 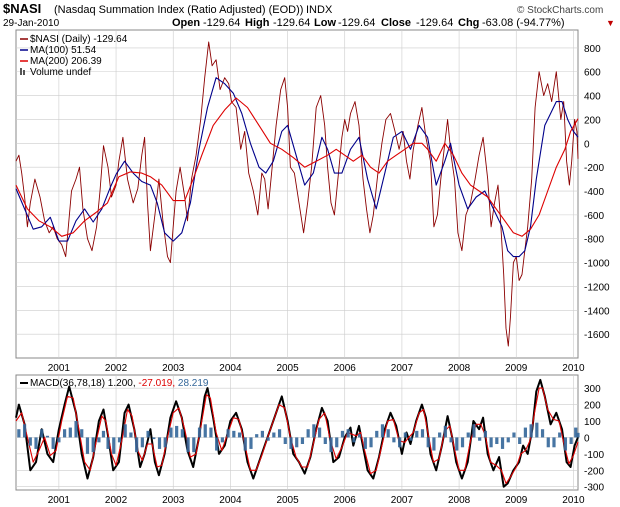 What do you see at coordinates (79, 39) in the screenshot?
I see `legend-label: $NASI (Daily) -129.64` at bounding box center [79, 39].